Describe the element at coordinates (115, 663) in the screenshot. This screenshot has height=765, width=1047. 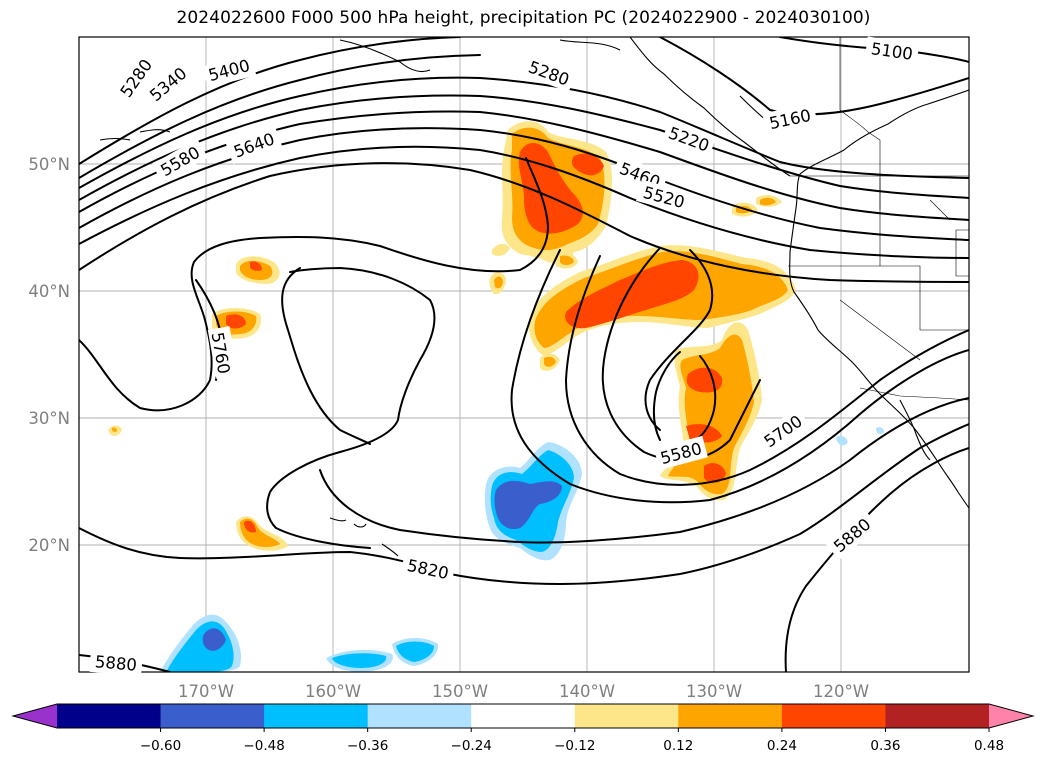
I see `contour-label: 5880` at that location.